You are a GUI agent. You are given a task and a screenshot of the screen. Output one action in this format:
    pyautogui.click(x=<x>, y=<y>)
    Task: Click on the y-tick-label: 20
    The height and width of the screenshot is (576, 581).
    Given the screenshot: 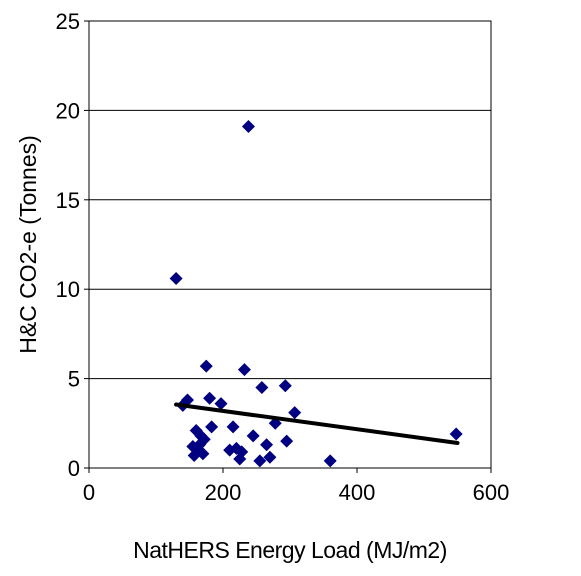 What is the action you would take?
    pyautogui.click(x=68, y=110)
    